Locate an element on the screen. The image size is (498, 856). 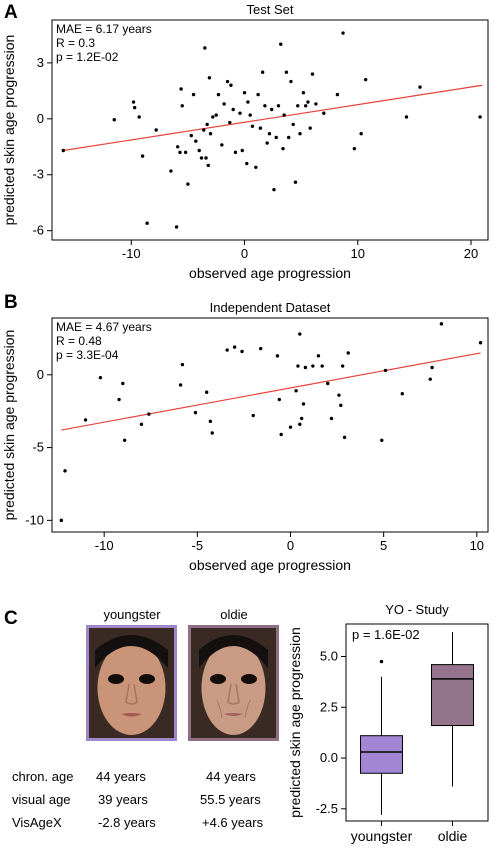
box-body-youngster is located at coordinates (381, 754).